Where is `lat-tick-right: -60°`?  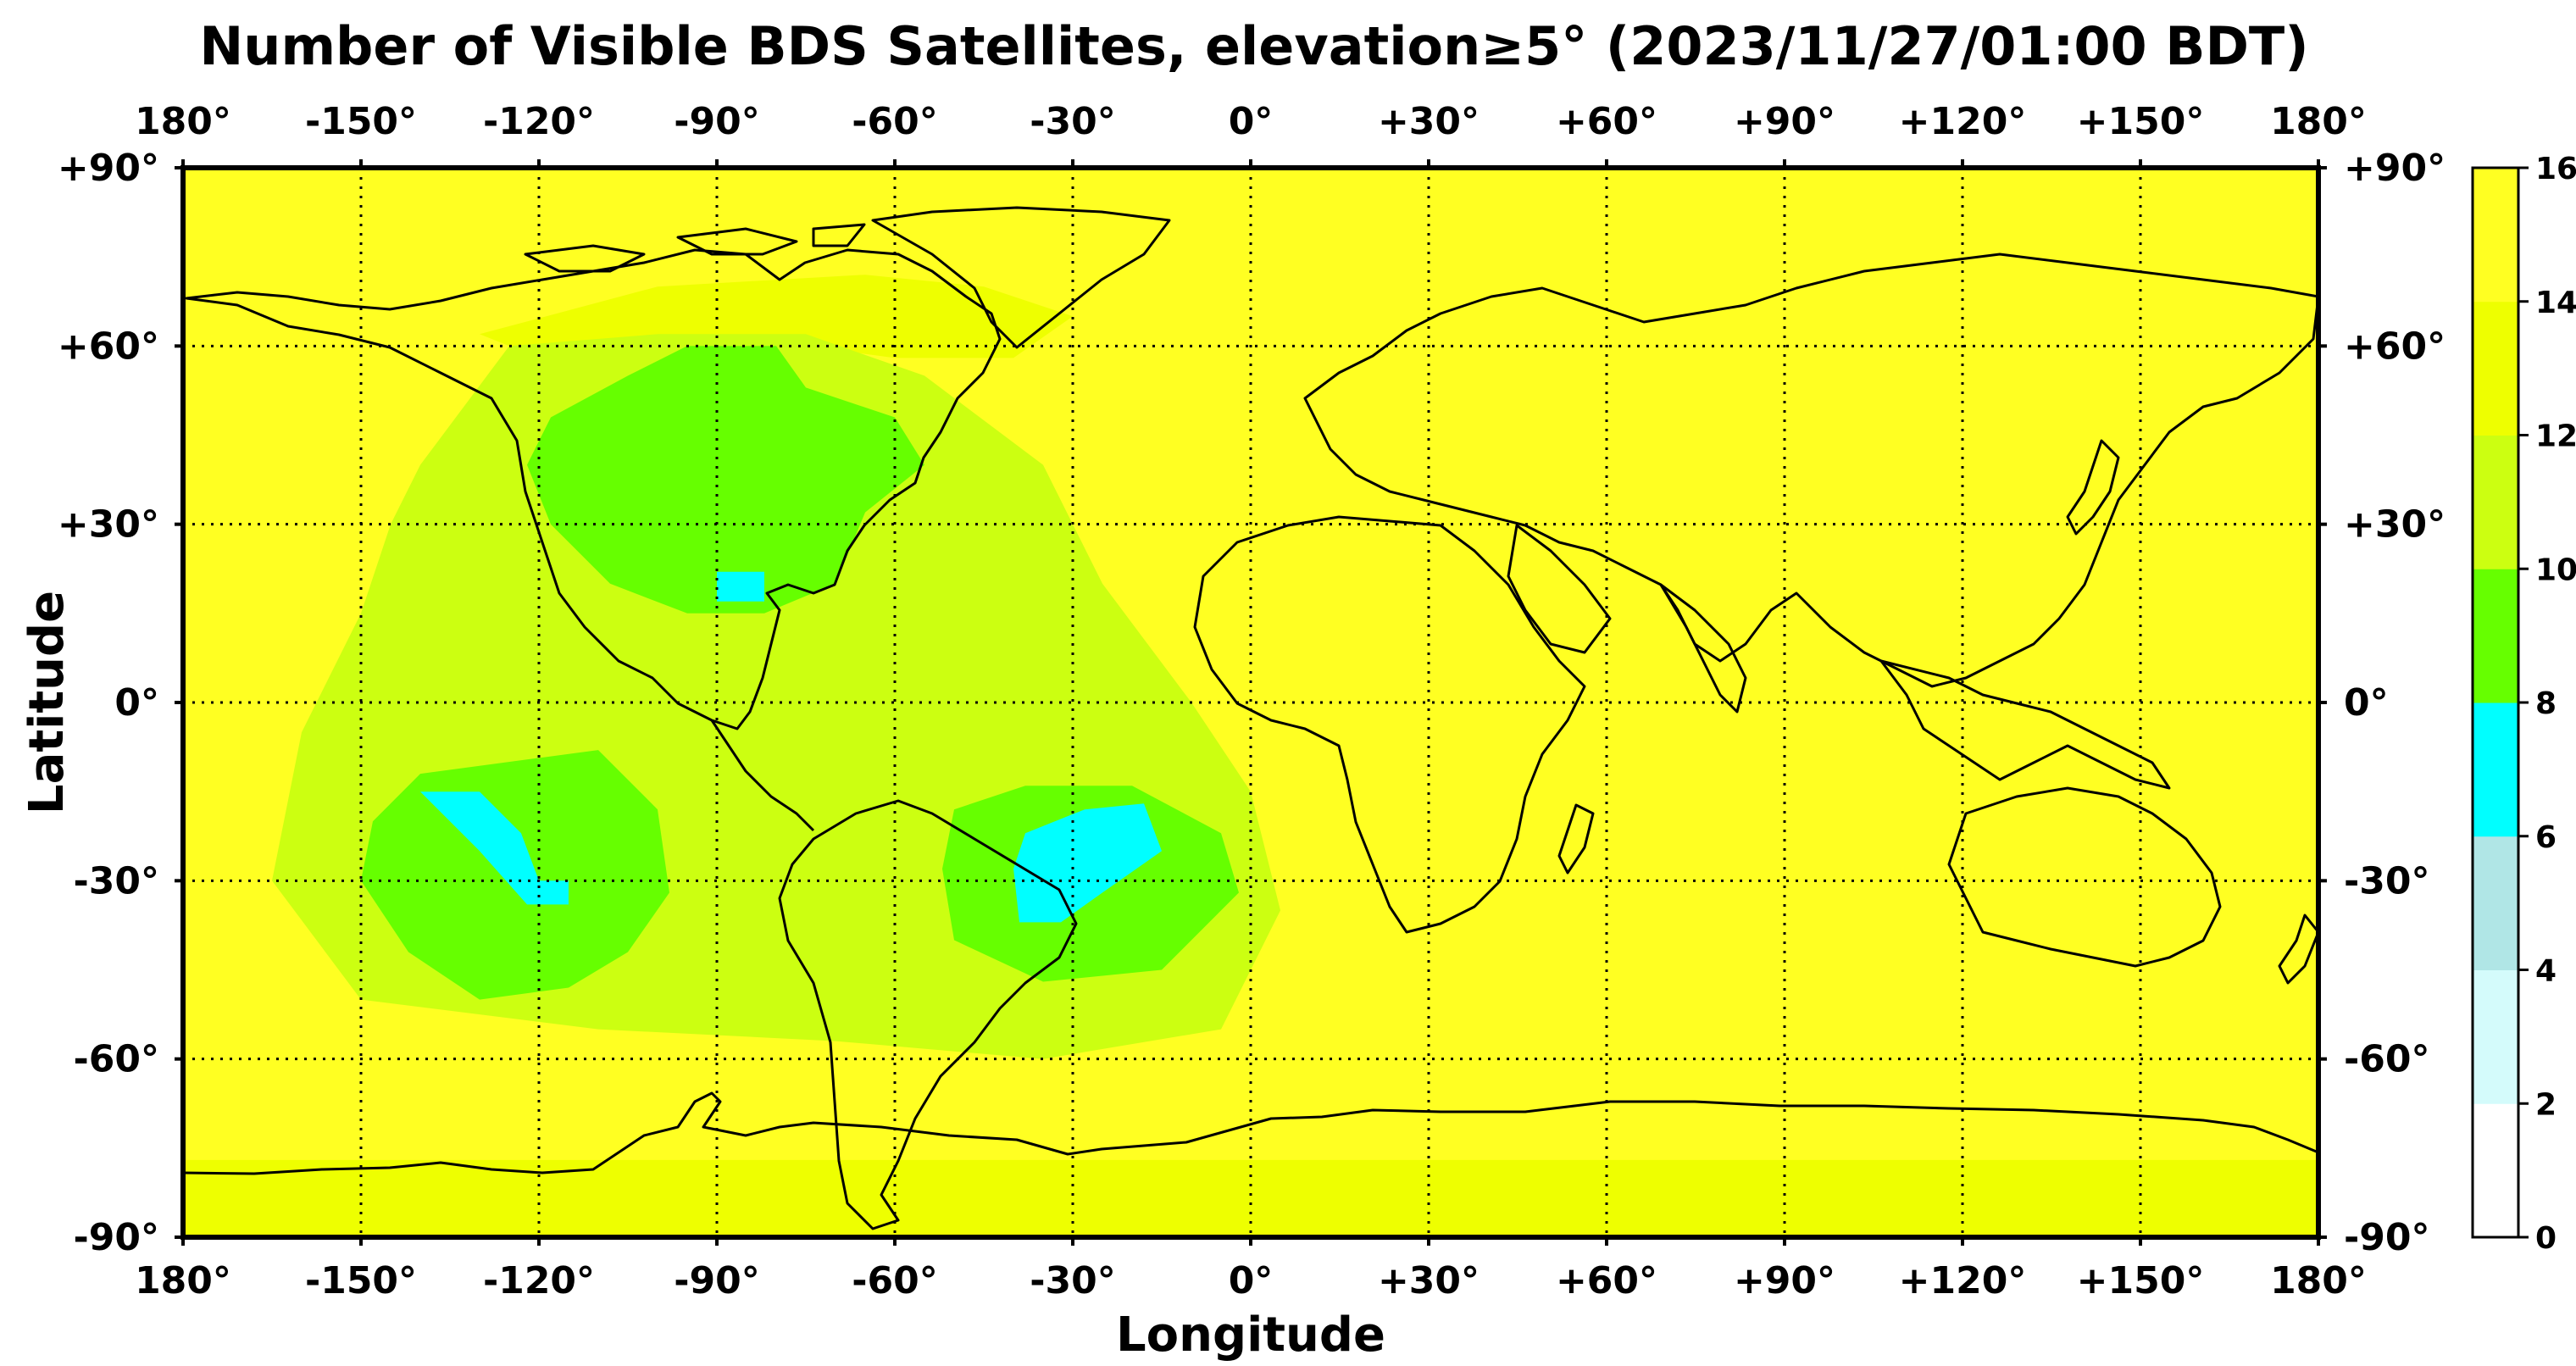
lat-tick-right: -60° is located at coordinates (2387, 1059).